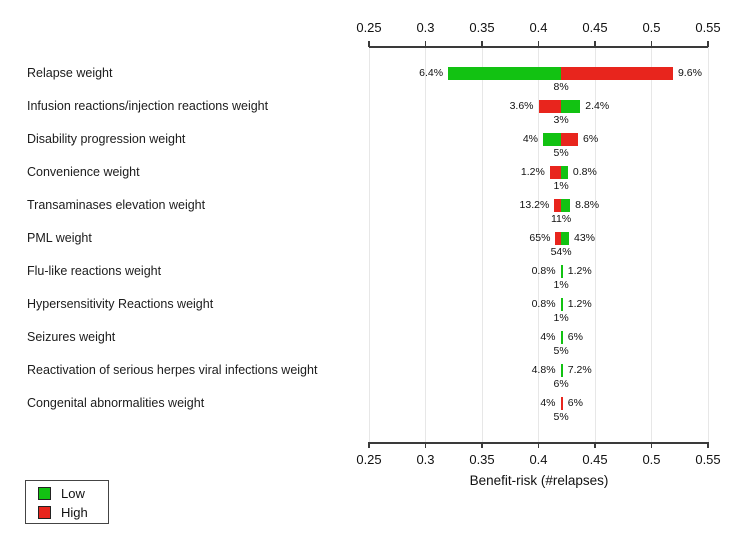 The width and height of the screenshot is (738, 534). What do you see at coordinates (431, 73) in the screenshot?
I see `bar-low-value-label: 6.4%` at bounding box center [431, 73].